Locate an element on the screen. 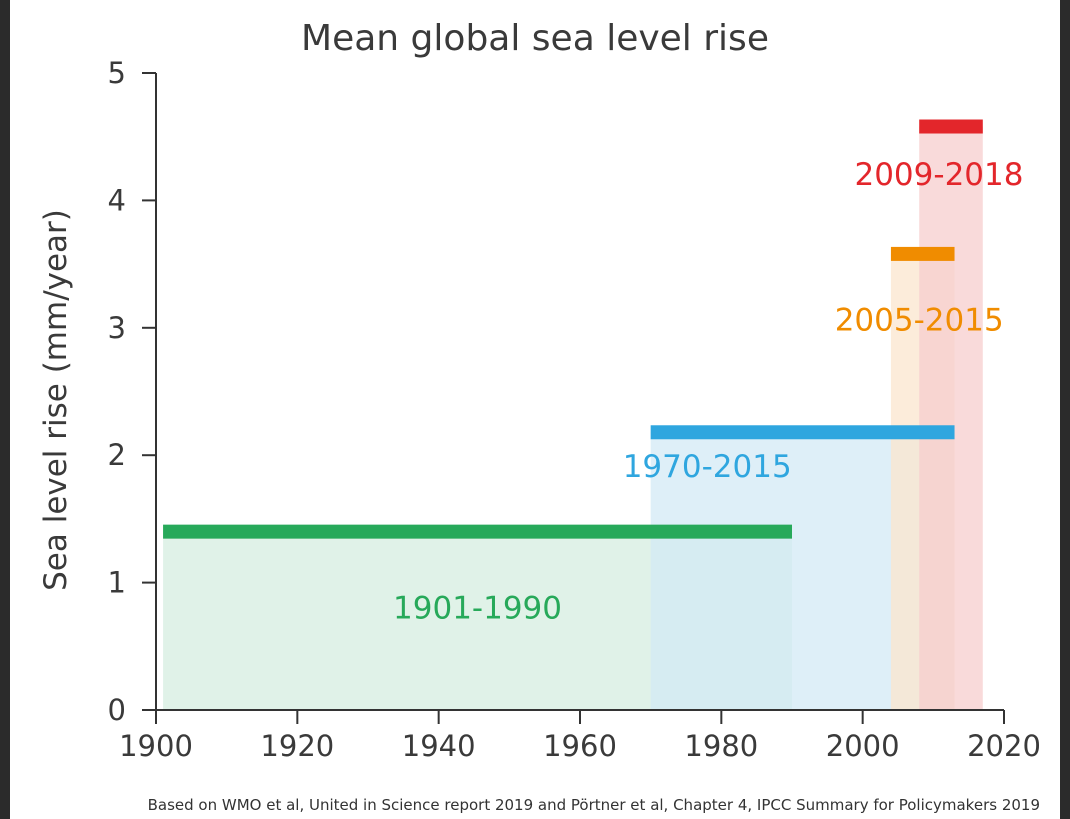  series-label-1970-2015: 1970-2015 is located at coordinates (707, 467).